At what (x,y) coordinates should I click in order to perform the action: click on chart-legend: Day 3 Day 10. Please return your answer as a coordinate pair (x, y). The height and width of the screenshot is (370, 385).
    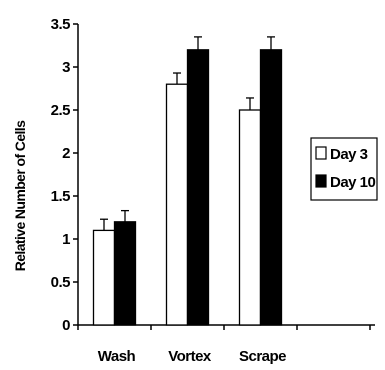
    Looking at the image, I should click on (344, 169).